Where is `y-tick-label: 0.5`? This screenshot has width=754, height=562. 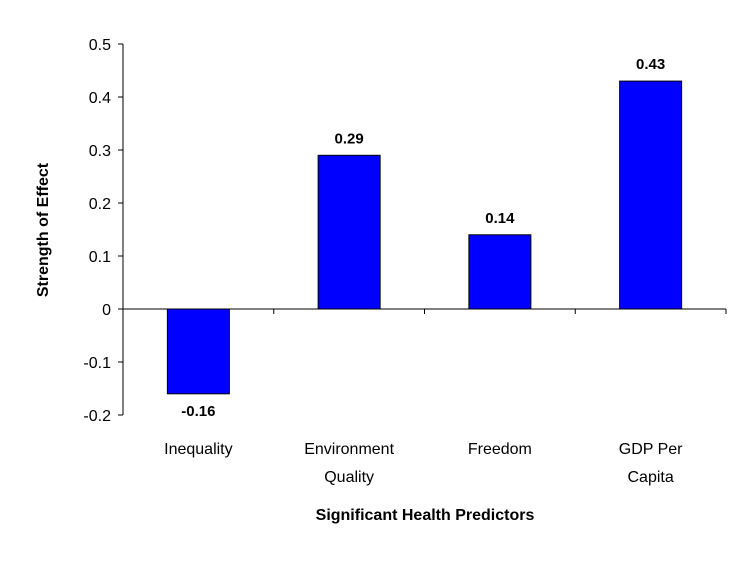 y-tick-label: 0.5 is located at coordinates (100, 45).